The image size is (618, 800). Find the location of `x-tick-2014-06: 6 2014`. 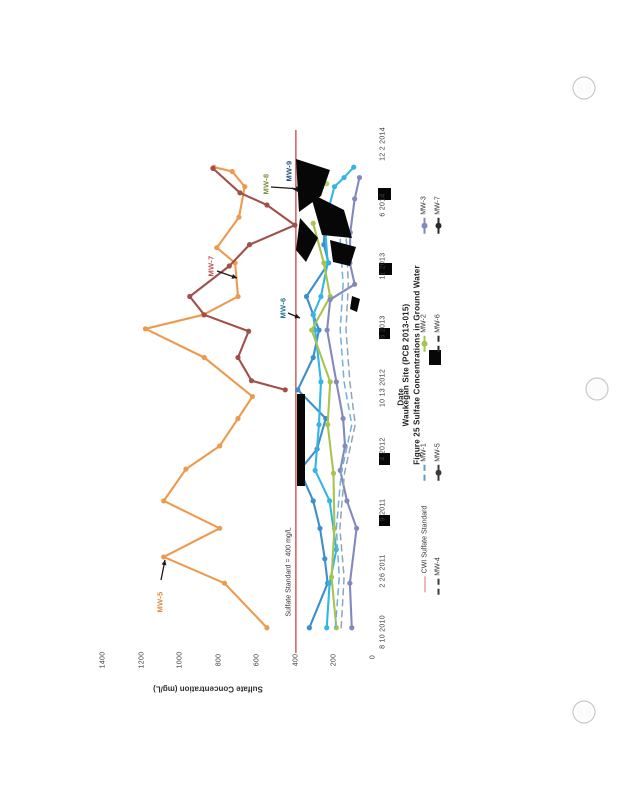

x-tick-2014-06: 6 2014 is located at coordinates (383, 205).